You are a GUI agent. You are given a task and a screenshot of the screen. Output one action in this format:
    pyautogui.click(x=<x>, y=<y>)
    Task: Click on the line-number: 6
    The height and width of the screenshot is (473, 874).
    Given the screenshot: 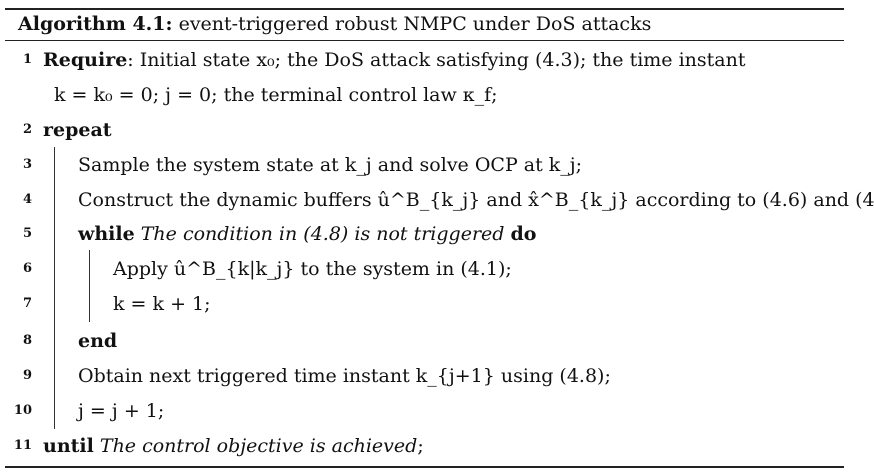 What is the action you would take?
    pyautogui.click(x=27, y=268)
    